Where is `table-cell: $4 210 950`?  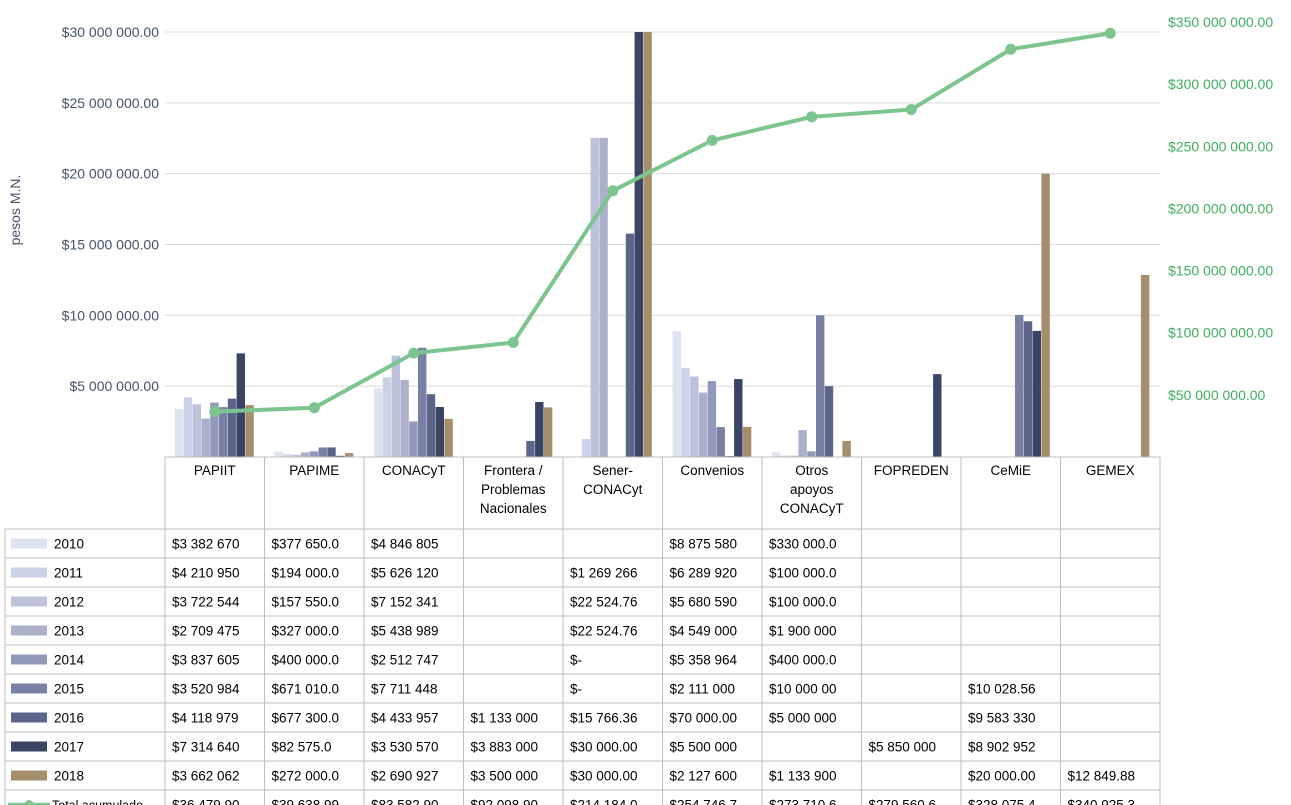
table-cell: $4 210 950 is located at coordinates (206, 573).